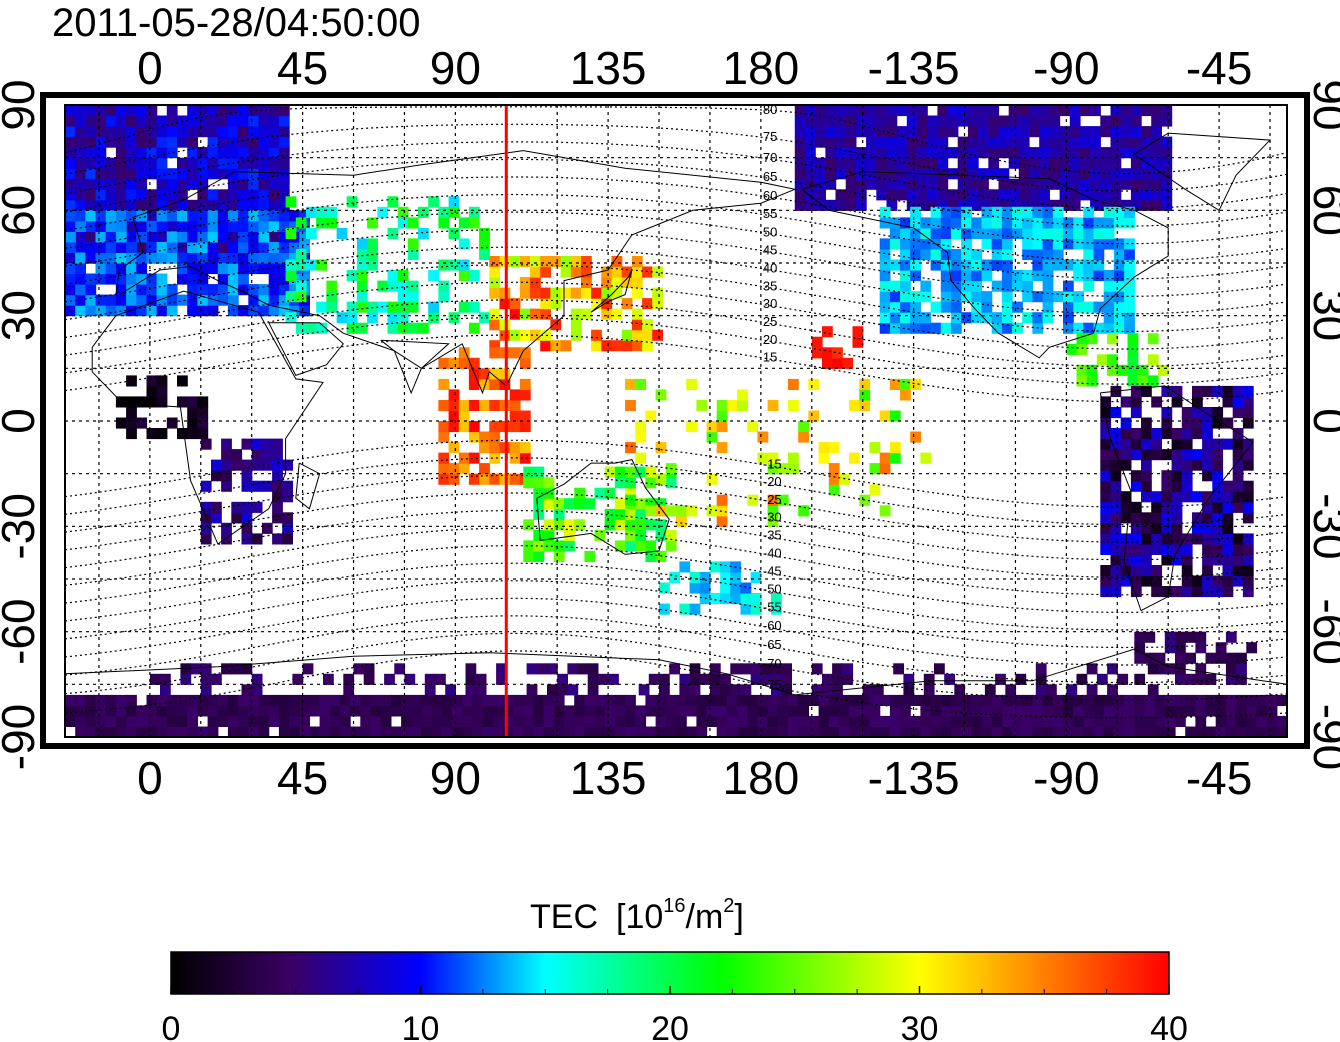 This screenshot has height=1042, width=1340. What do you see at coordinates (676, 298) in the screenshot?
I see `contour-line` at bounding box center [676, 298].